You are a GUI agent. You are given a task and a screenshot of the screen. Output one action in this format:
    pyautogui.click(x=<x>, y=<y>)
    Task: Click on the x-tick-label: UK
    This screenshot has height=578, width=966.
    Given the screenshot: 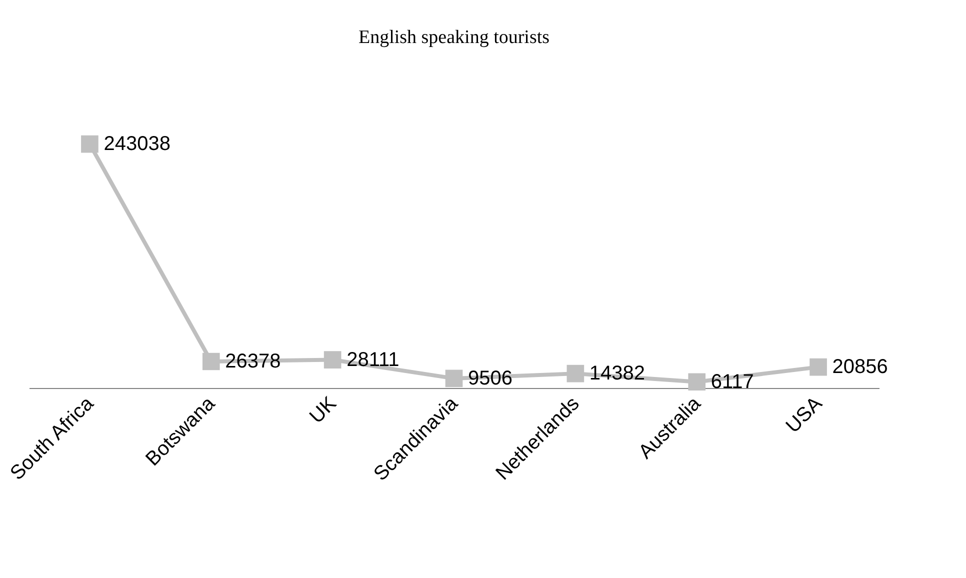 What is the action you would take?
    pyautogui.click(x=324, y=410)
    